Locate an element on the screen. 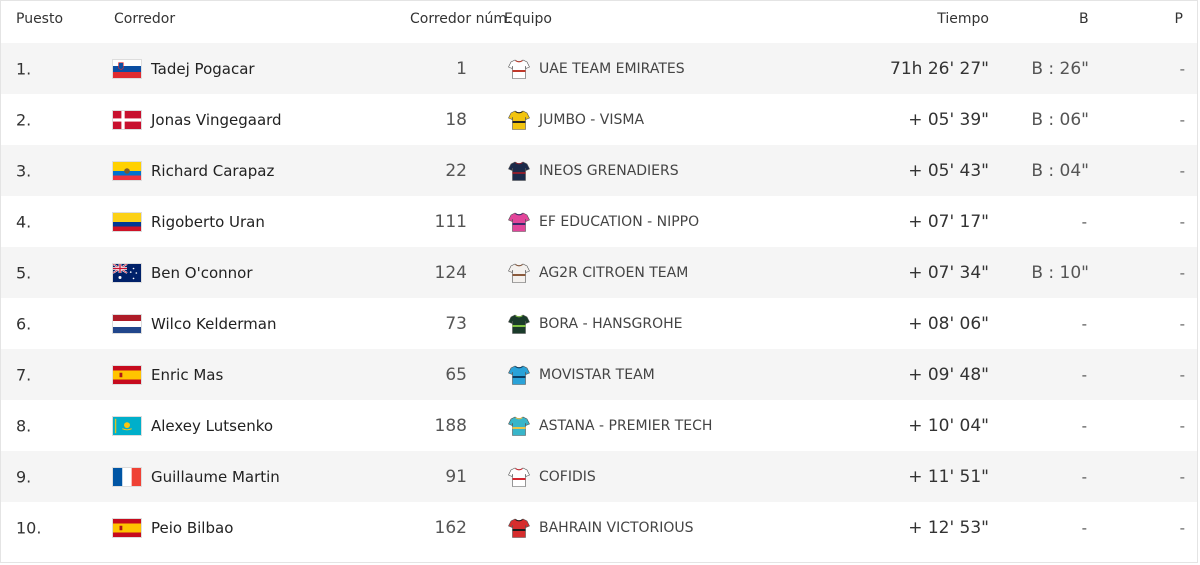  time-cell: + 11' 51" is located at coordinates (948, 476).